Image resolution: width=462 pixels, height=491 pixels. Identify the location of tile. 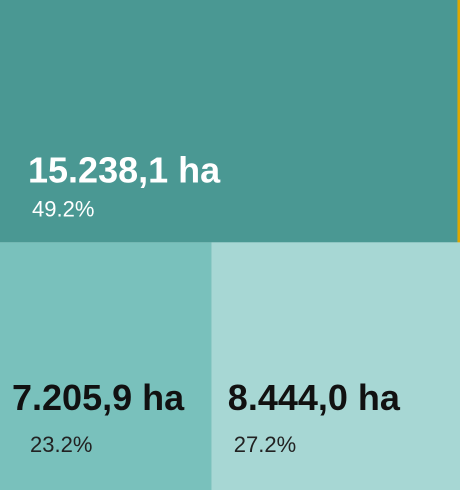
(458, 121).